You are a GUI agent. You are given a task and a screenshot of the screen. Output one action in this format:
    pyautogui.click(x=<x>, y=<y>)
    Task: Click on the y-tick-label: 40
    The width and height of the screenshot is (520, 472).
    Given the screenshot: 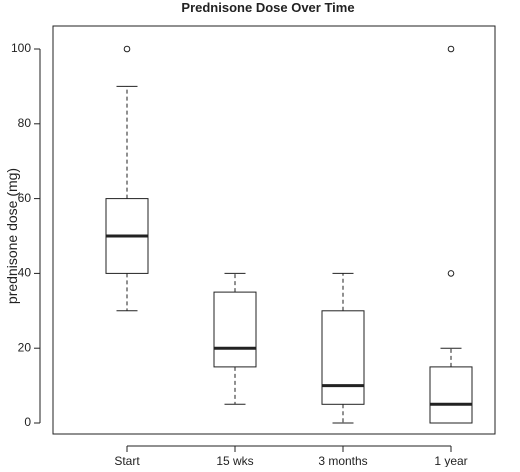 What is the action you would take?
    pyautogui.click(x=25, y=273)
    